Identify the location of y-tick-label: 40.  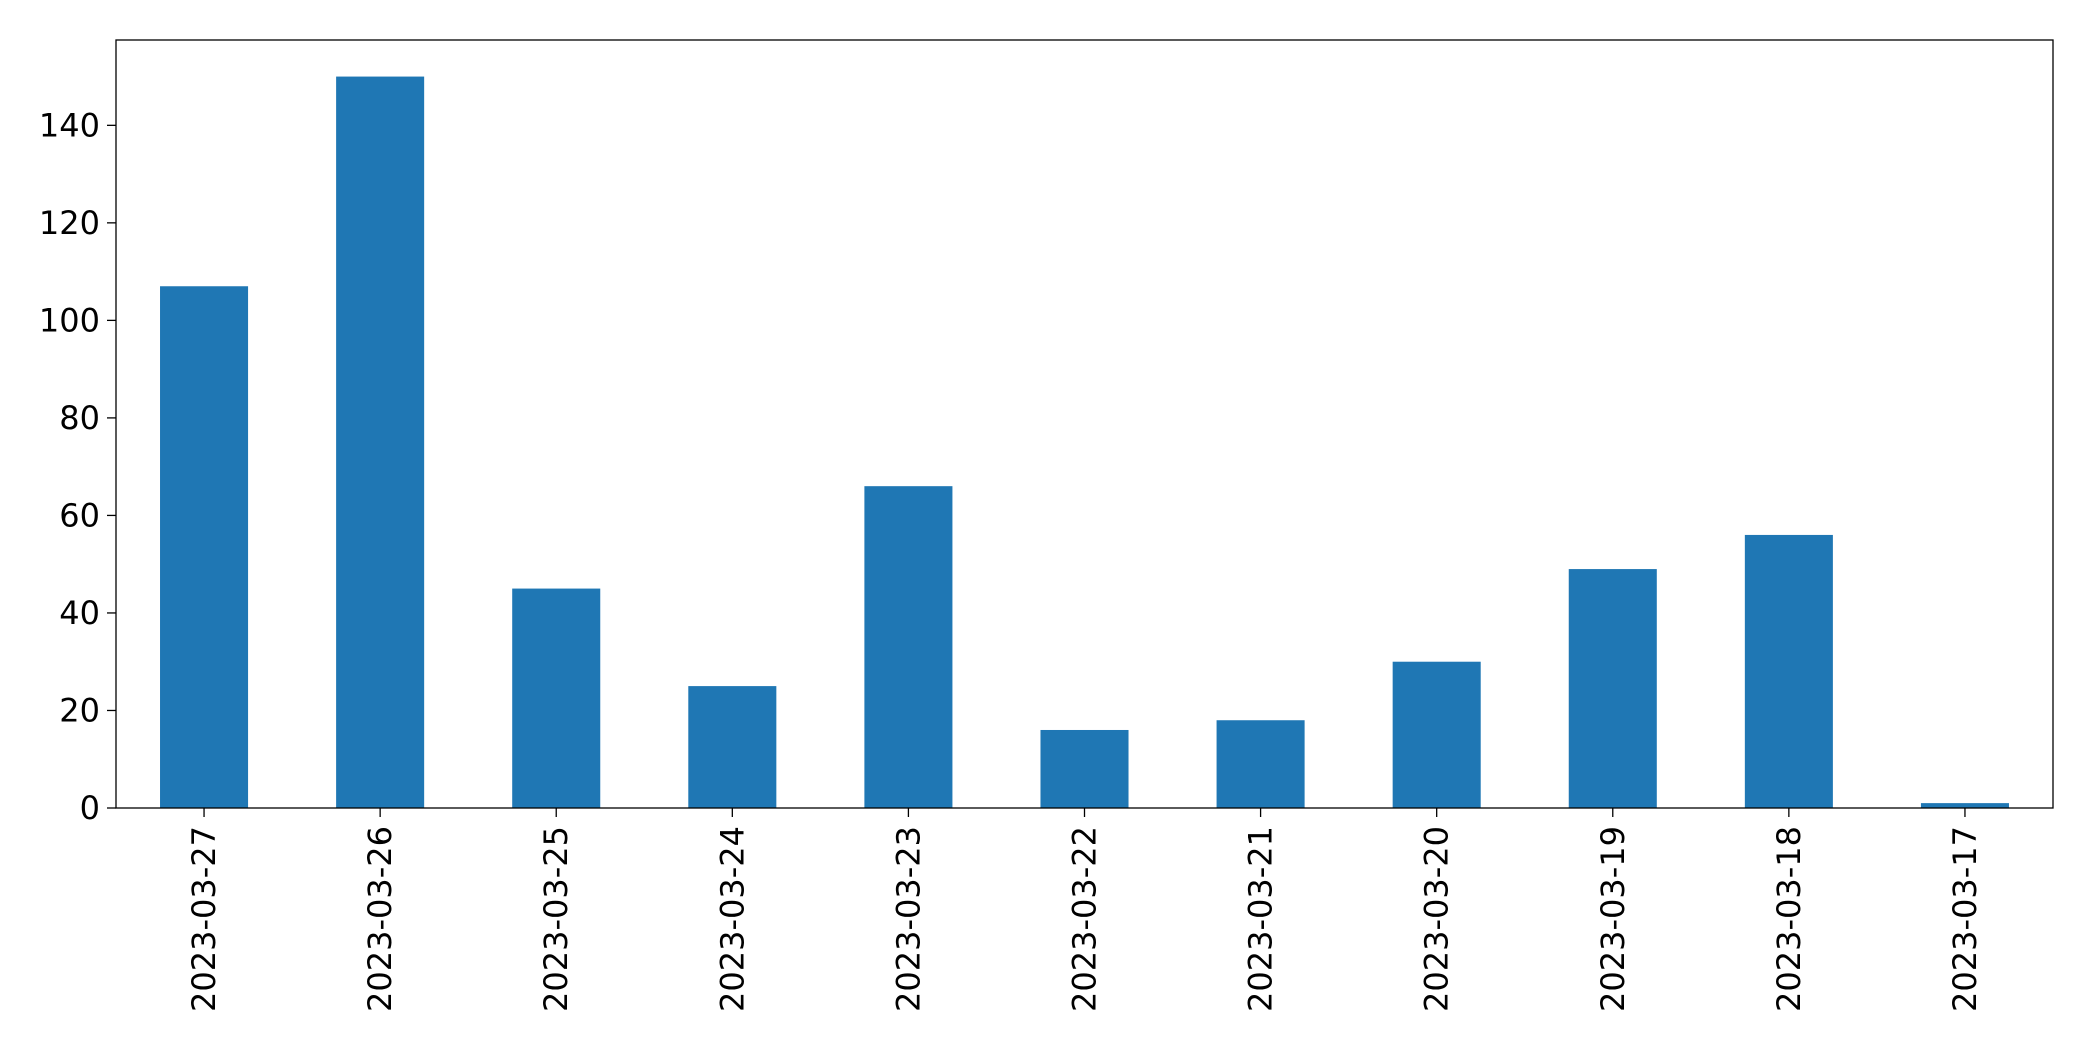
(79, 613).